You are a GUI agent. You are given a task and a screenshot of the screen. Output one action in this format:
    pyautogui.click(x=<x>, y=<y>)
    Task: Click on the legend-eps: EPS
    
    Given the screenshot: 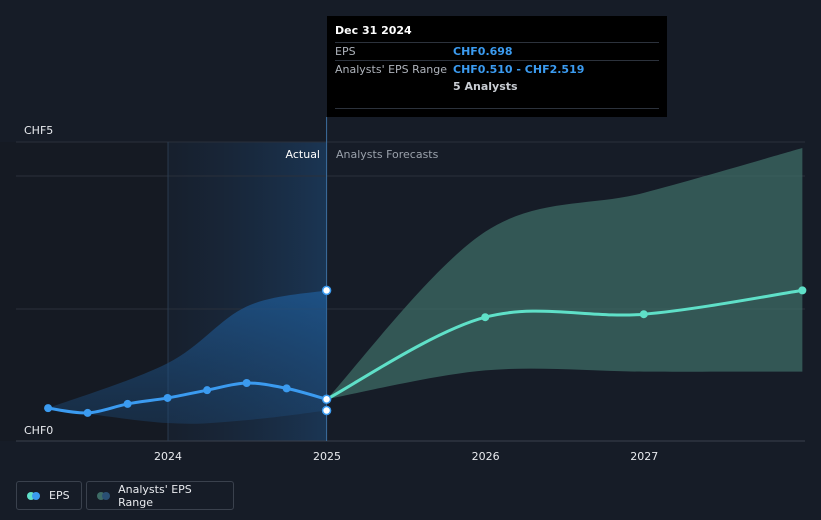 What is the action you would take?
    pyautogui.click(x=49, y=495)
    